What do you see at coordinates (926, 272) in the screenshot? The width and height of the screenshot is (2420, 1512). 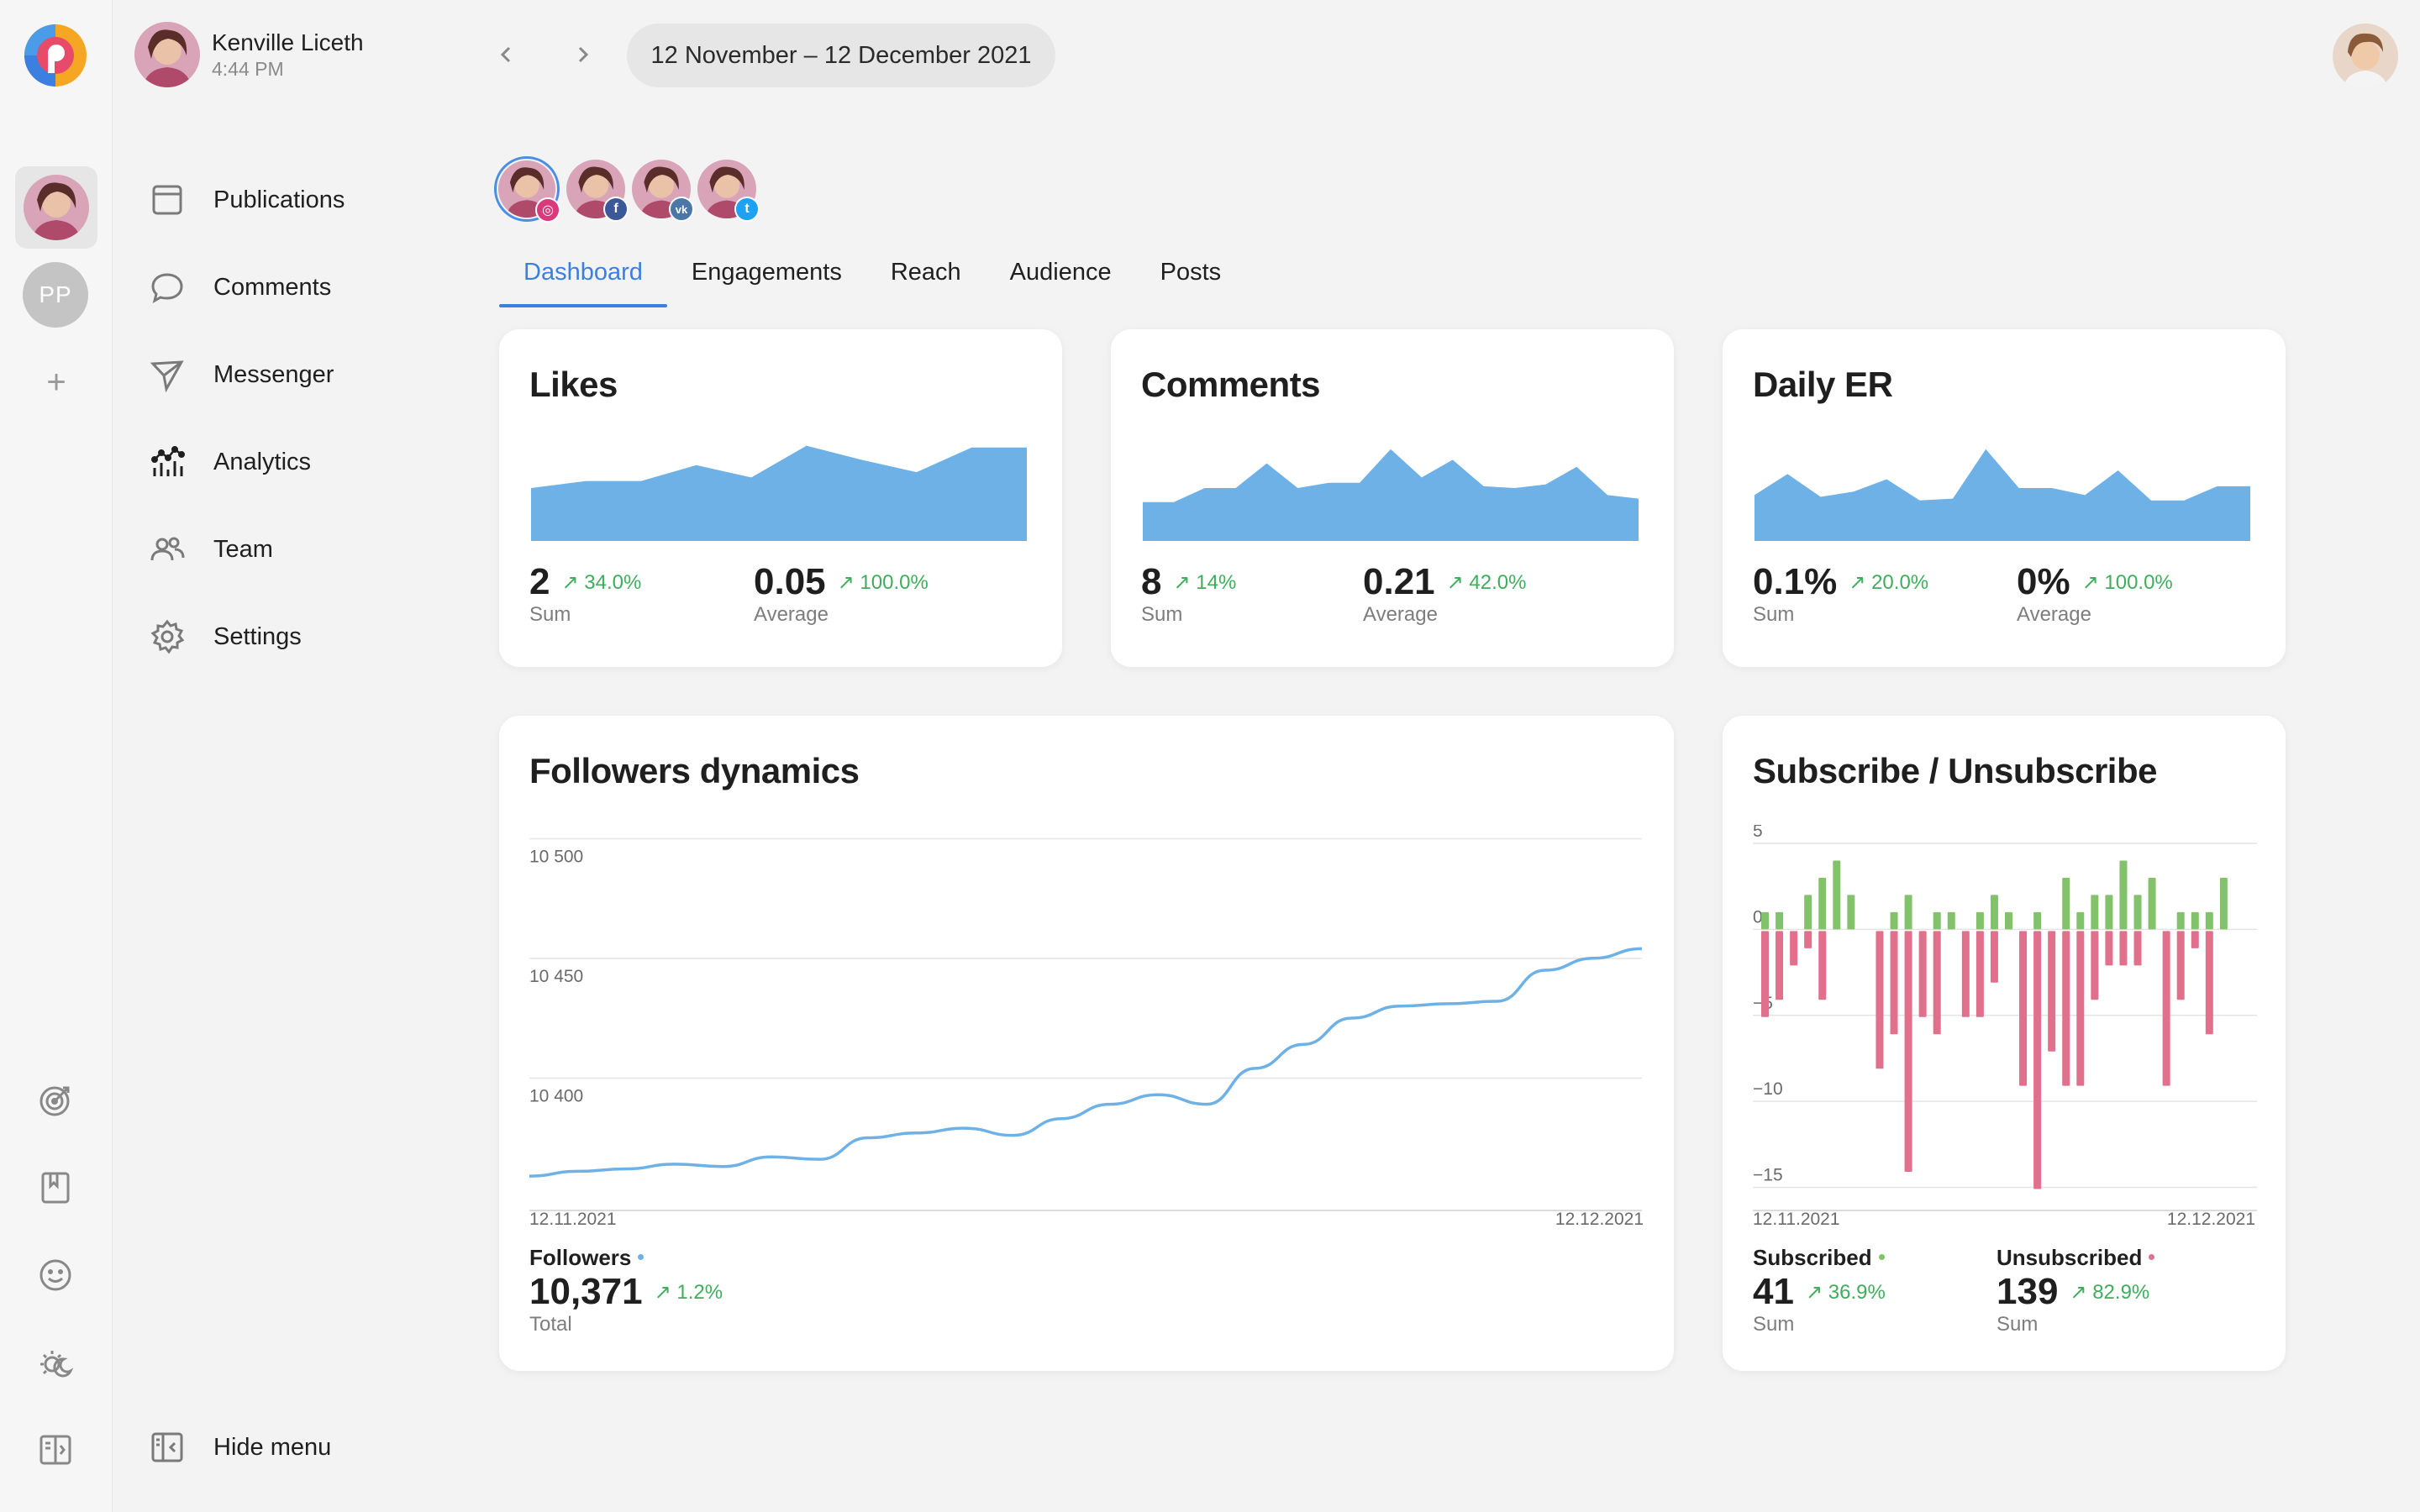 I see `tab-reach: Reach` at bounding box center [926, 272].